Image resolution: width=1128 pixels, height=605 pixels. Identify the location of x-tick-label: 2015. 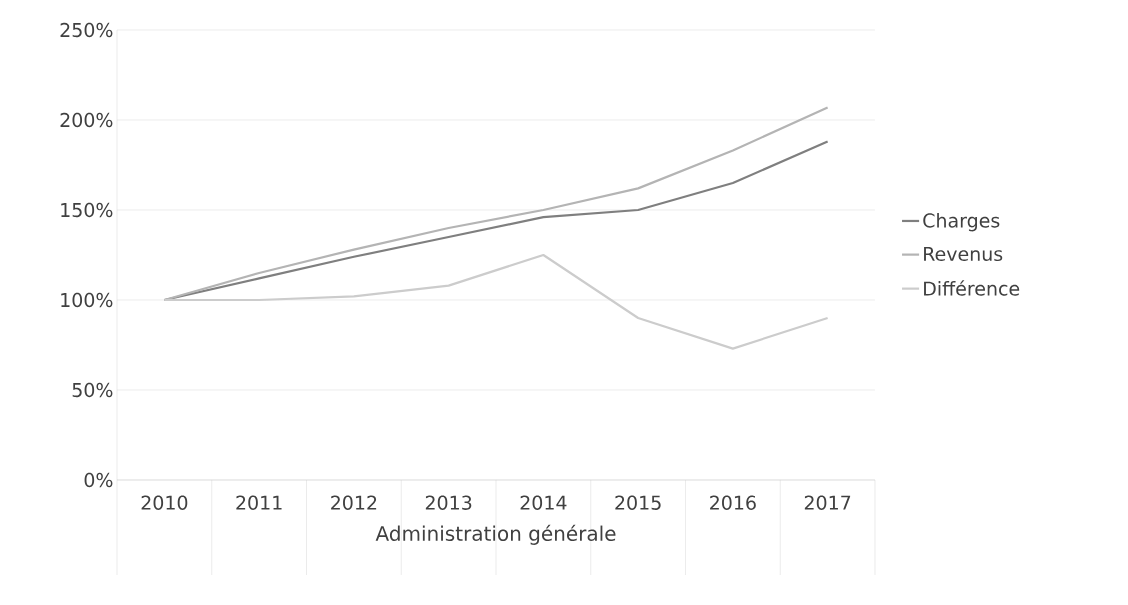
(638, 502).